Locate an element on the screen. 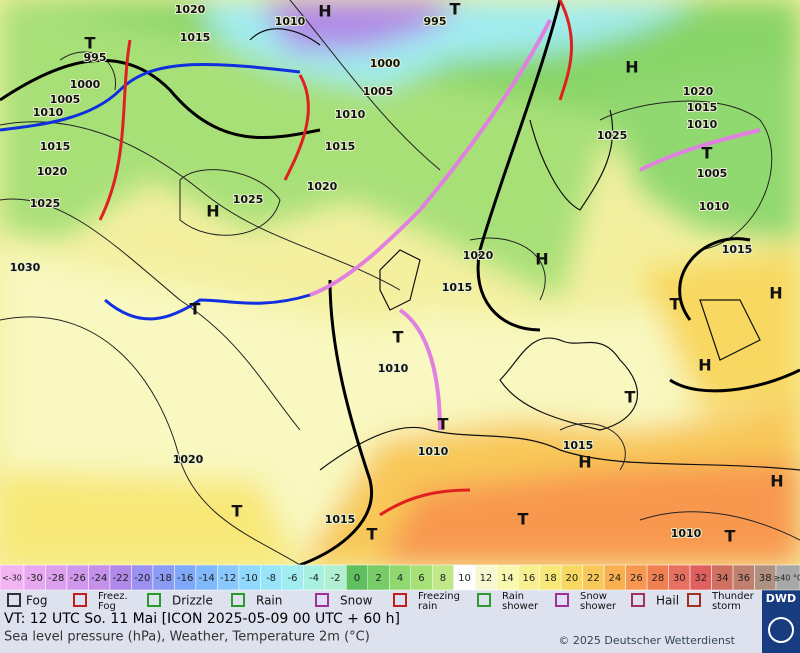  scale-label: 32 is located at coordinates (700, 578).